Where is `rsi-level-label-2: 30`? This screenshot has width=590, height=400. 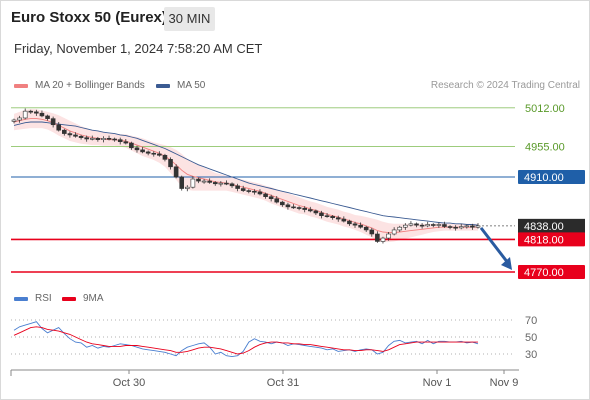 rsi-level-label-2: 30 is located at coordinates (531, 355).